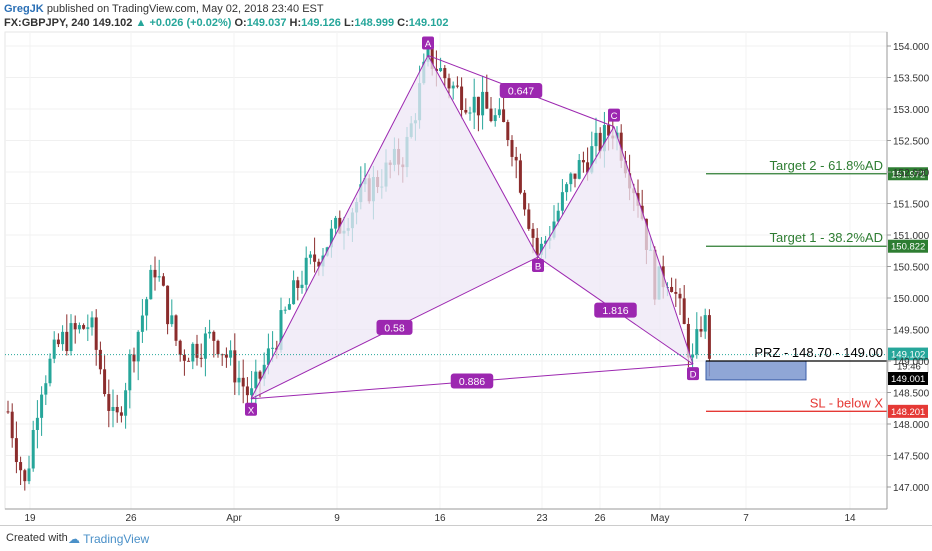  Describe the element at coordinates (660, 518) in the screenshot. I see `x-tick-label: May` at that location.